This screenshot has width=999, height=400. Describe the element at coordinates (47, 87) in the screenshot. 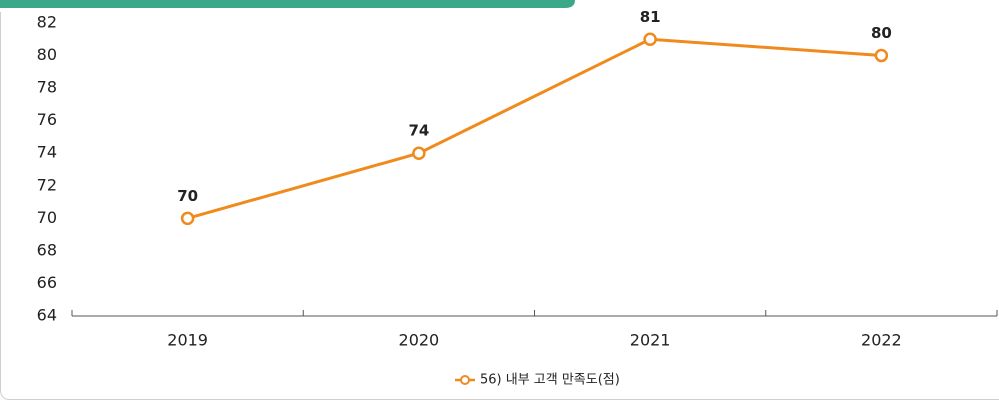

I see `y-tick-label: 78` at that location.